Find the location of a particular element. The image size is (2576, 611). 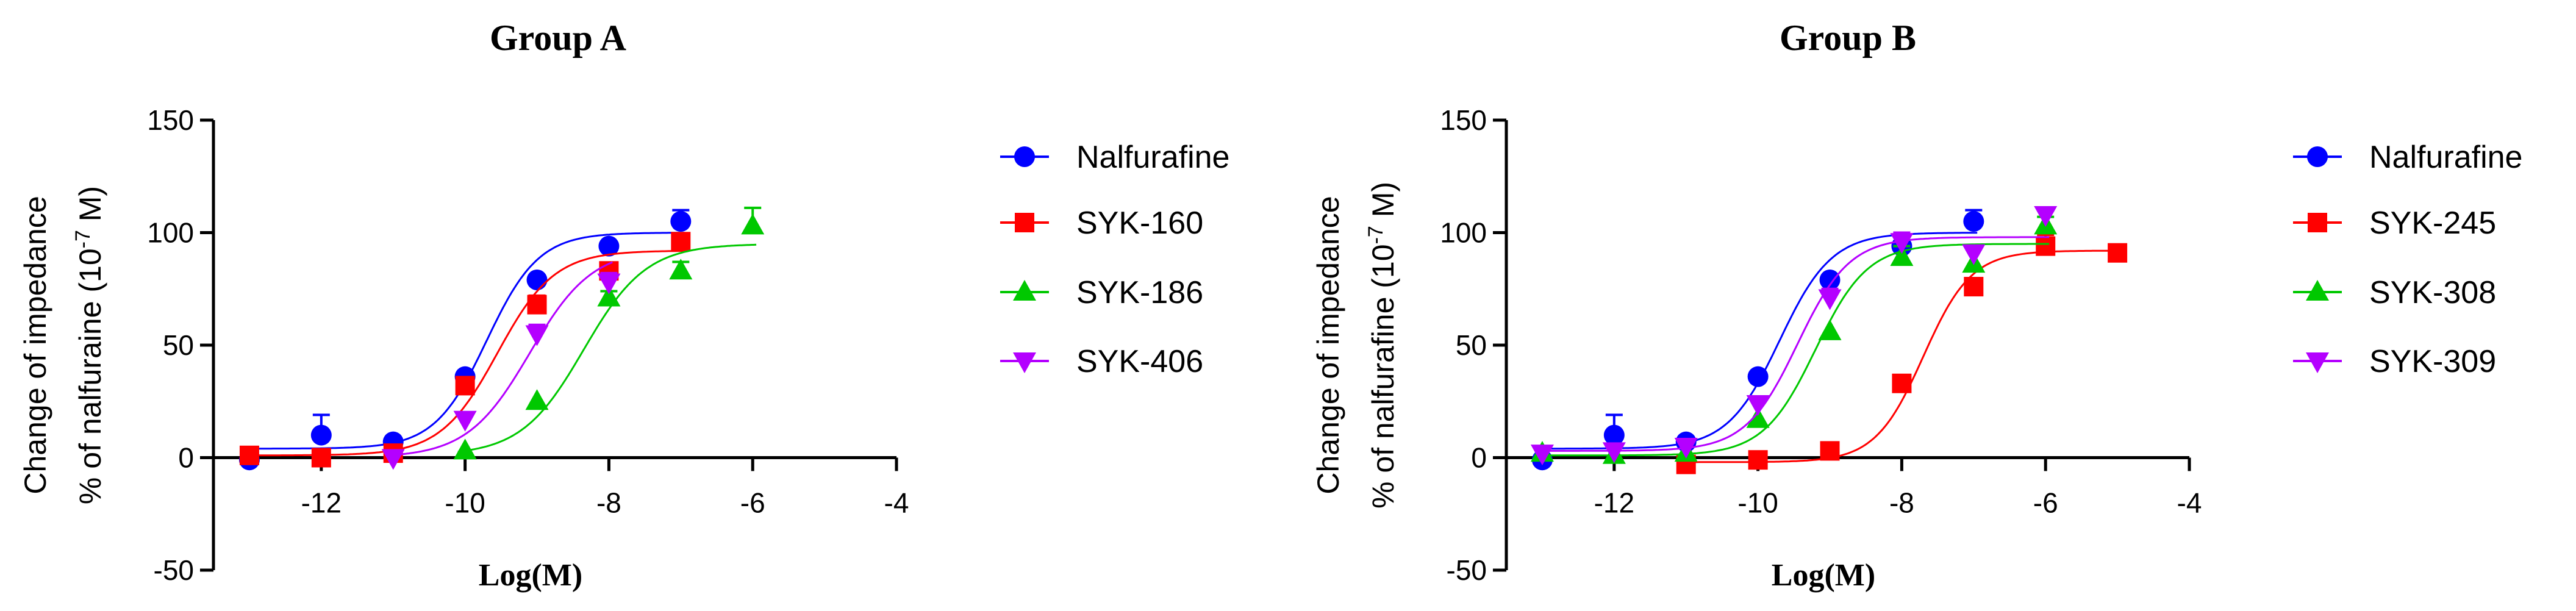

y-axis-label-line2: % of nalfuraine (10-7 M) is located at coordinates (89, 345).